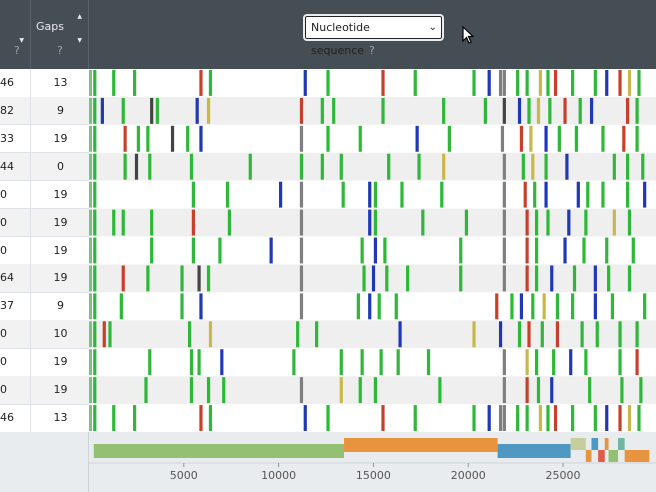 This screenshot has width=656, height=492. What do you see at coordinates (44, 278) in the screenshot?
I see `table-row: 64 19` at bounding box center [44, 278].